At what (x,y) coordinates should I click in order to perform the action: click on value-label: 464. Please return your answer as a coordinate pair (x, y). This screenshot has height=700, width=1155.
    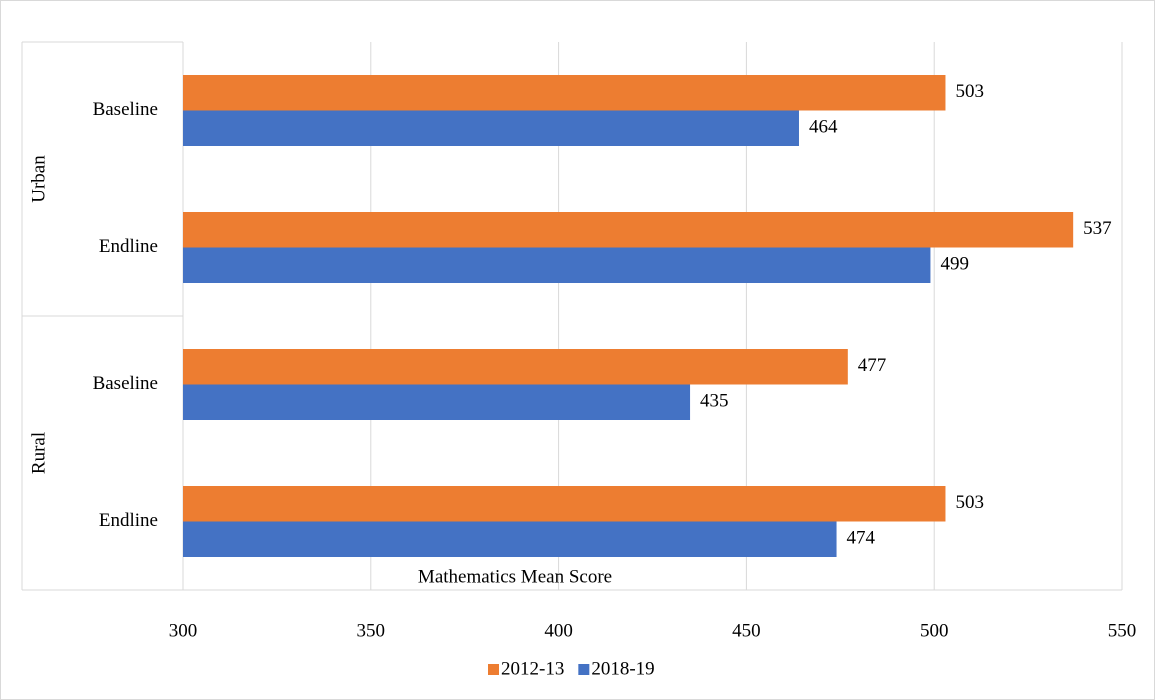
    Looking at the image, I should click on (823, 127).